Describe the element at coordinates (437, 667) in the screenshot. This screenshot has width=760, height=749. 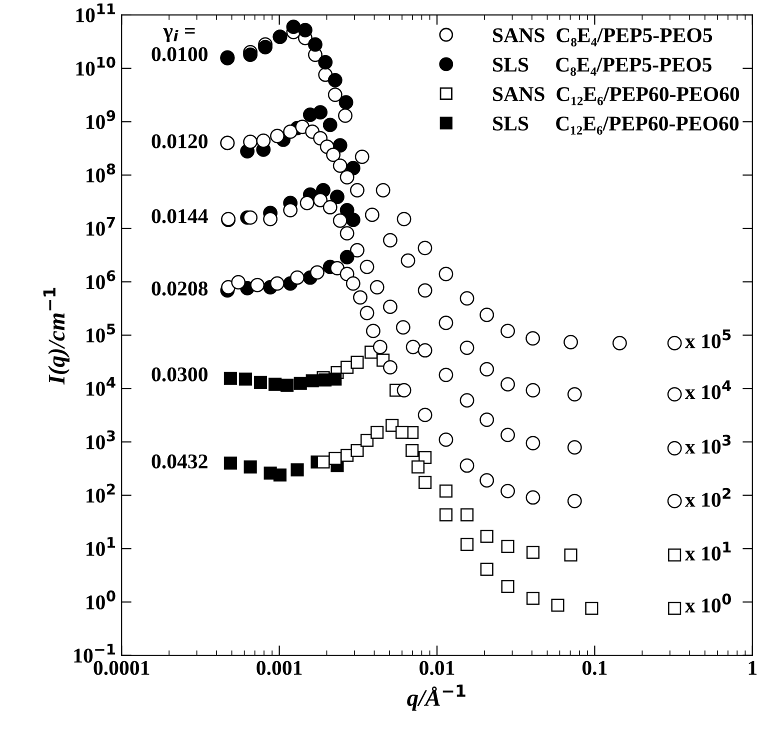
I see `x-tick-label: 0.01` at that location.